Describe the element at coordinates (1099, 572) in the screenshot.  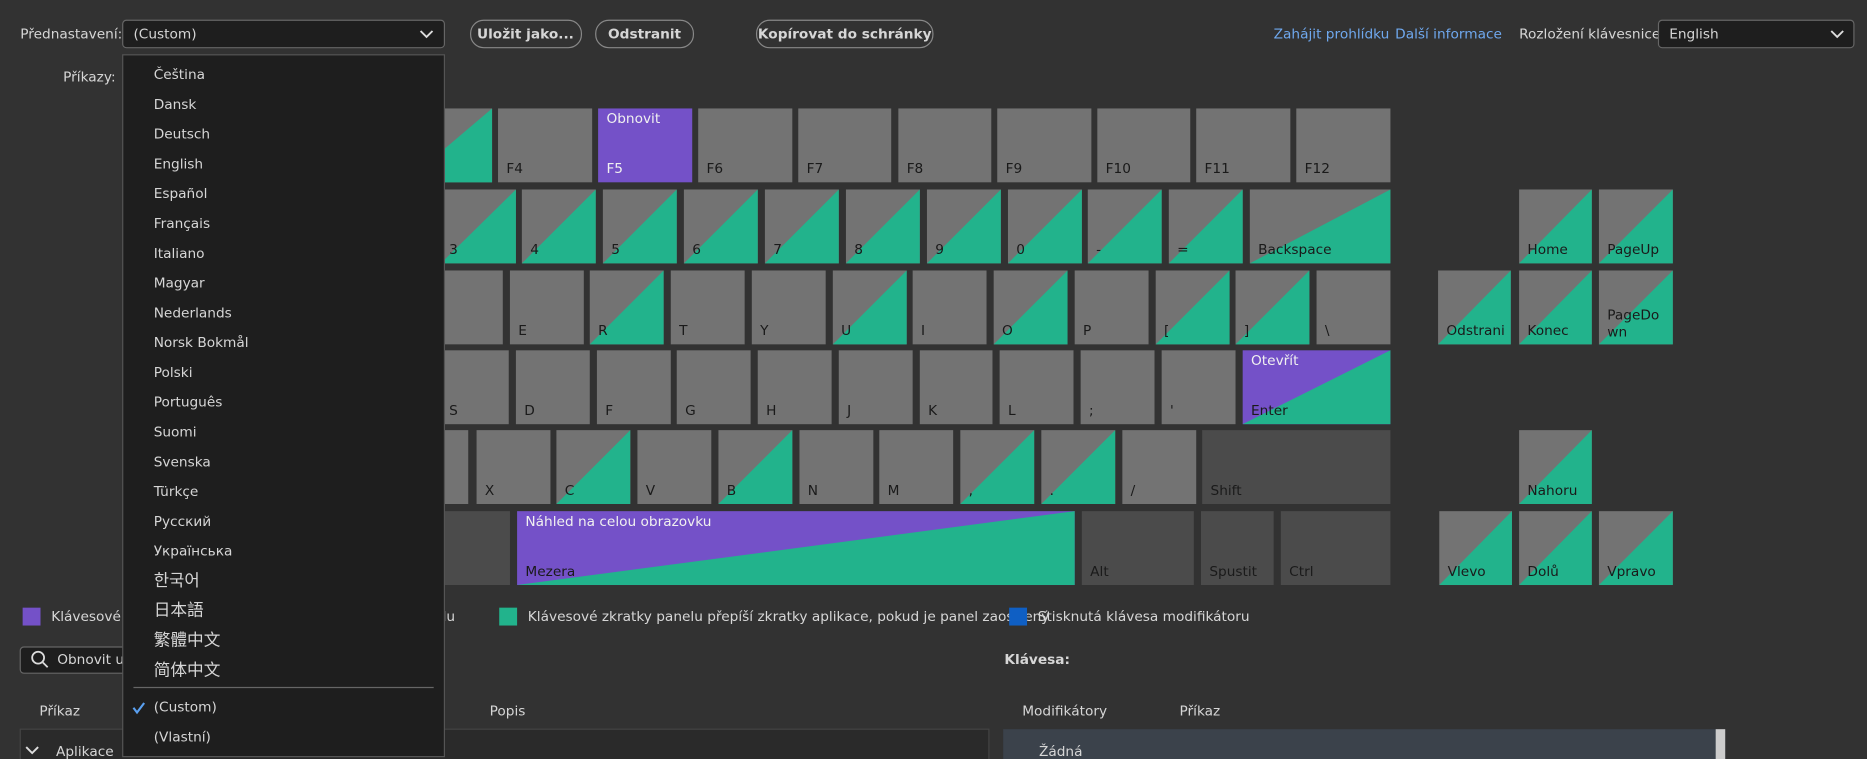
I see `key-label: Alt` at that location.